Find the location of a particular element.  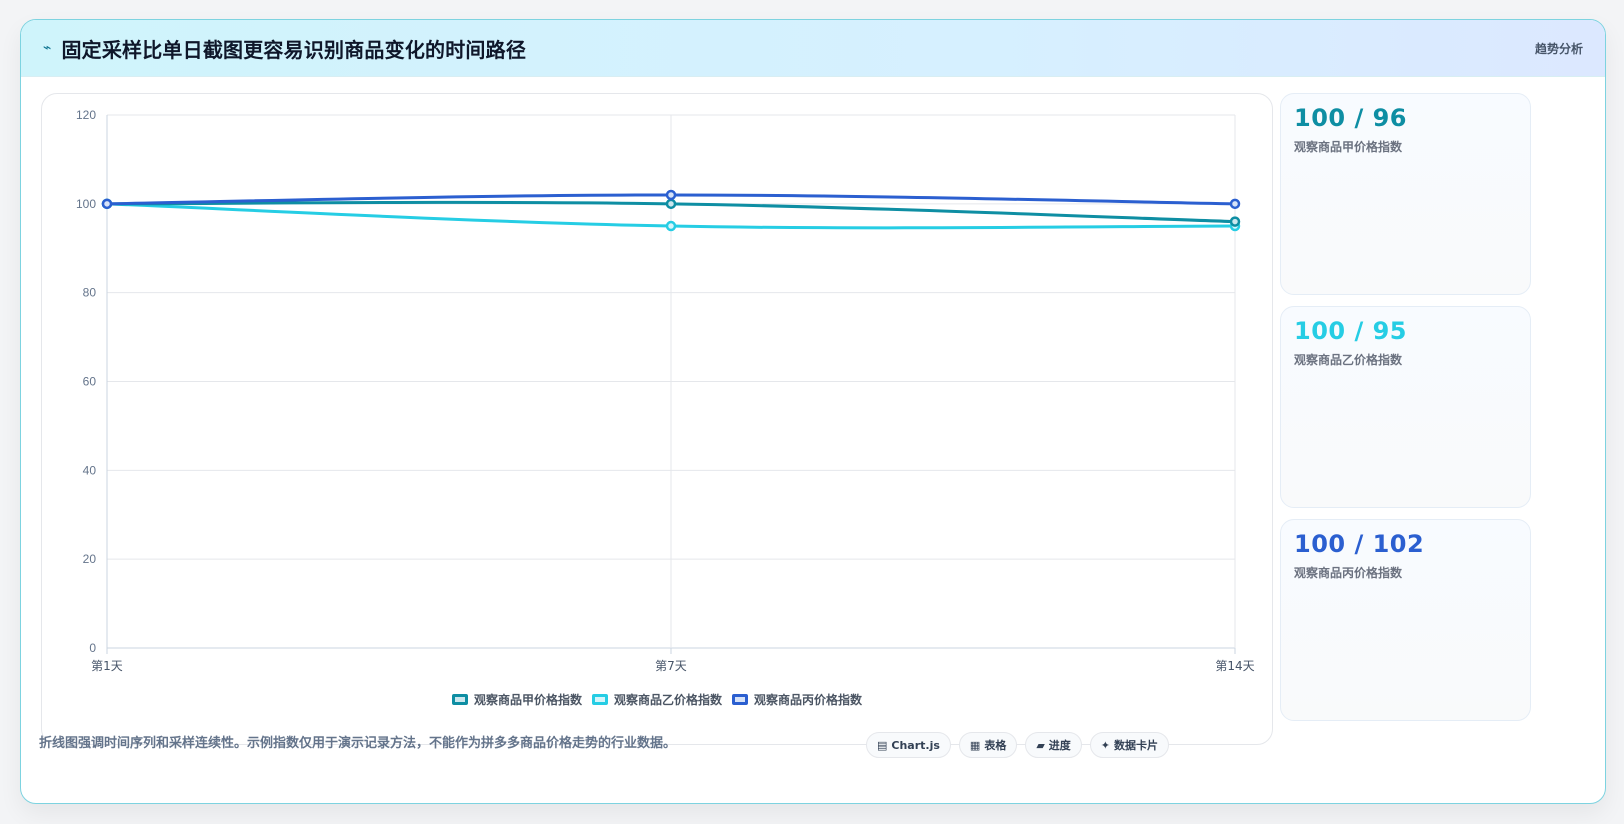

chartjs-button: ▤ Chart.js is located at coordinates (908, 745).